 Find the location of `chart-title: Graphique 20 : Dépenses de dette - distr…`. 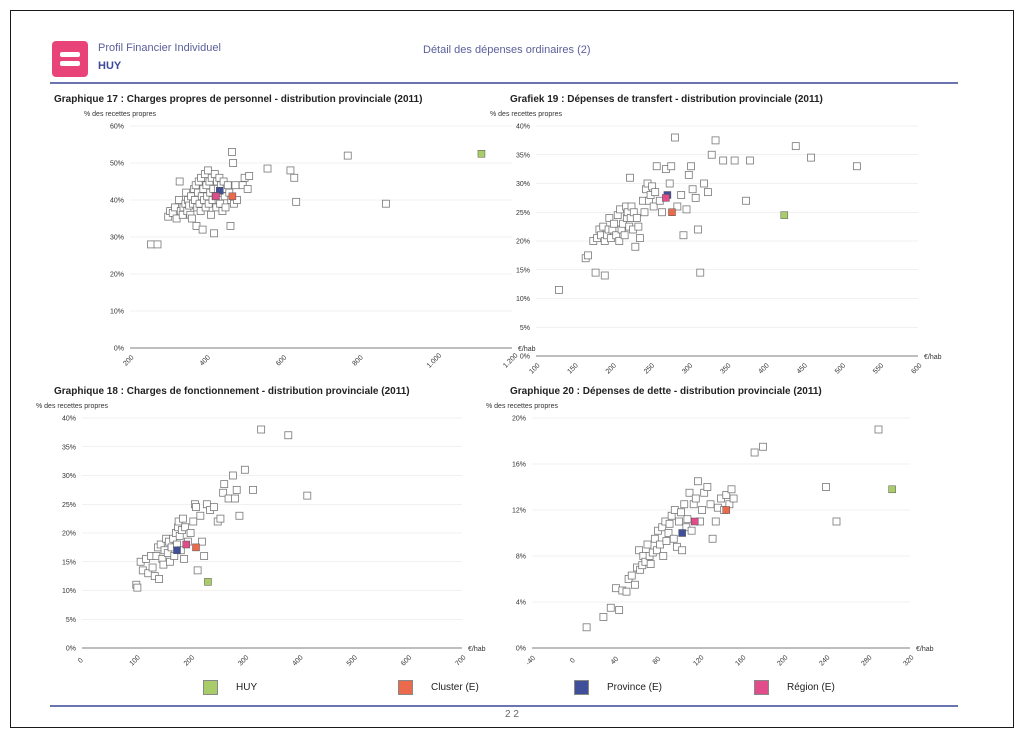

chart-title: Graphique 20 : Dépenses de dette - distr… is located at coordinates (666, 391).